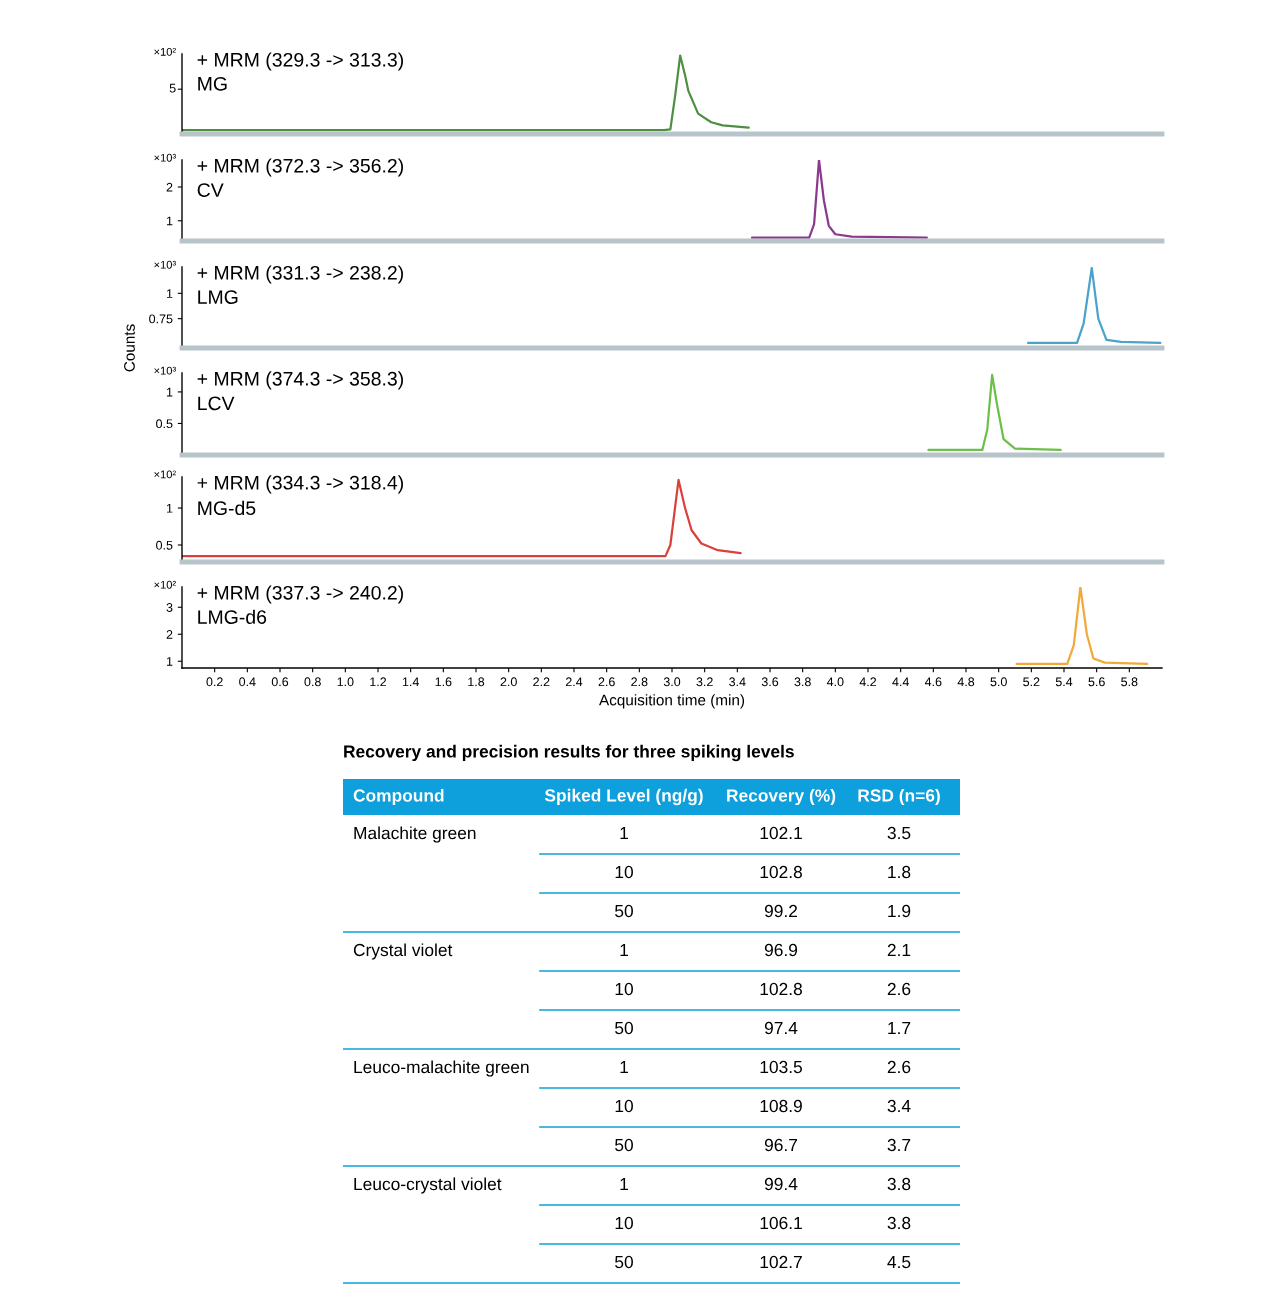 The width and height of the screenshot is (1281, 1309). I want to click on x-tick-label: 1.6, so click(443, 682).